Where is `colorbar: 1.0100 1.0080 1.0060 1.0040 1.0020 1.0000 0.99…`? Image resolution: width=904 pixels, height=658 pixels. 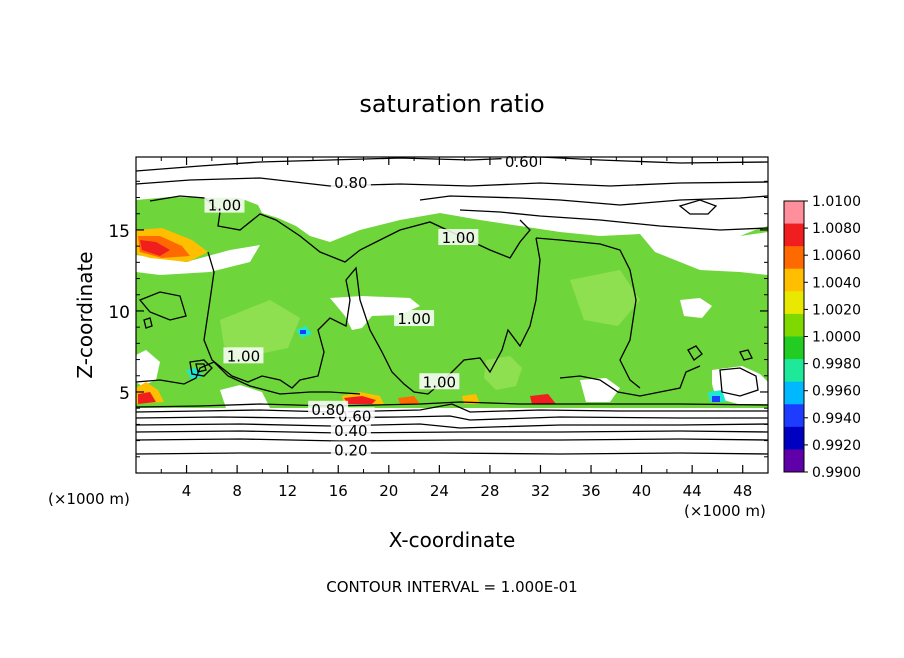 colorbar: 1.0100 1.0080 1.0060 1.0040 1.0020 1.0000 0.99… is located at coordinates (822, 337).